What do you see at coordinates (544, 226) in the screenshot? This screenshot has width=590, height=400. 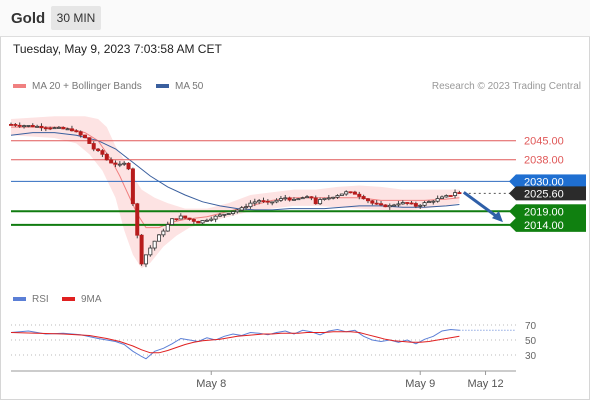 I see `level-label-2014.00: 2014.00` at bounding box center [544, 226].